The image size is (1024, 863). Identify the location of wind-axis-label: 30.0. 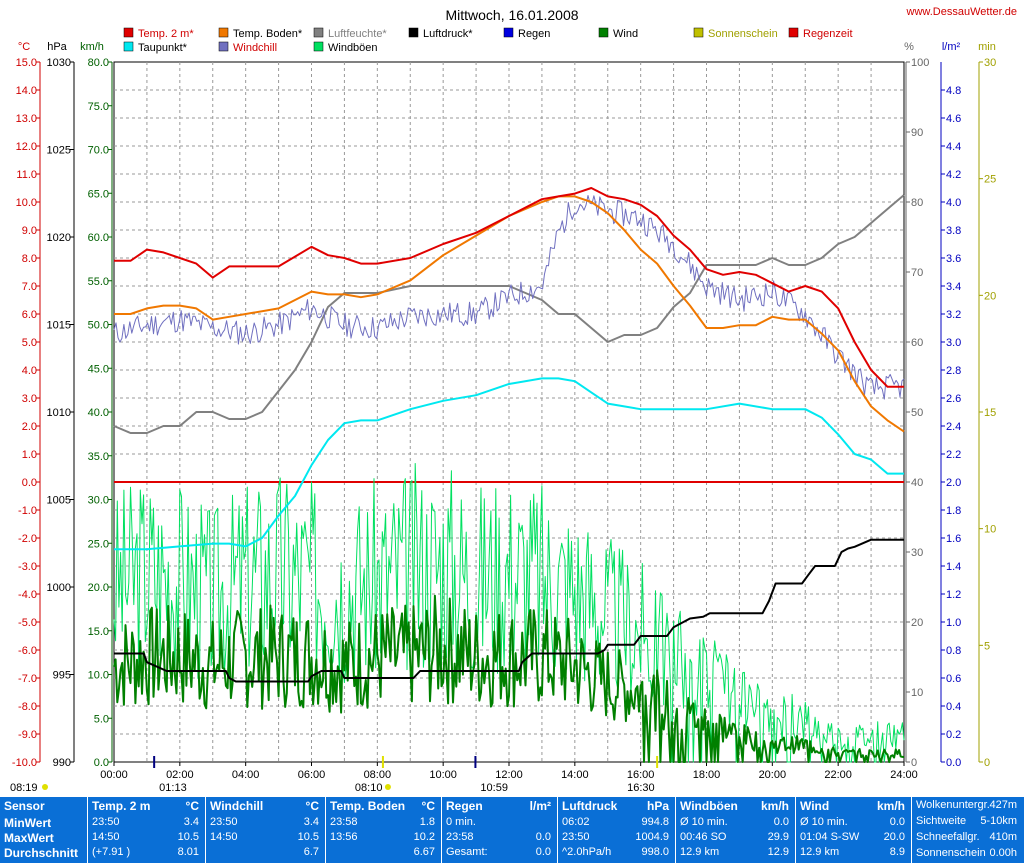
(98, 501).